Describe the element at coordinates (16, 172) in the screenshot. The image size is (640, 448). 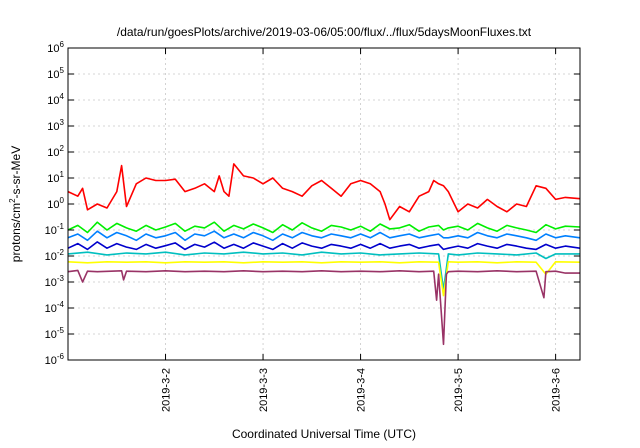
I see `y-axis-label-rest: -s-sr-MeV` at that location.